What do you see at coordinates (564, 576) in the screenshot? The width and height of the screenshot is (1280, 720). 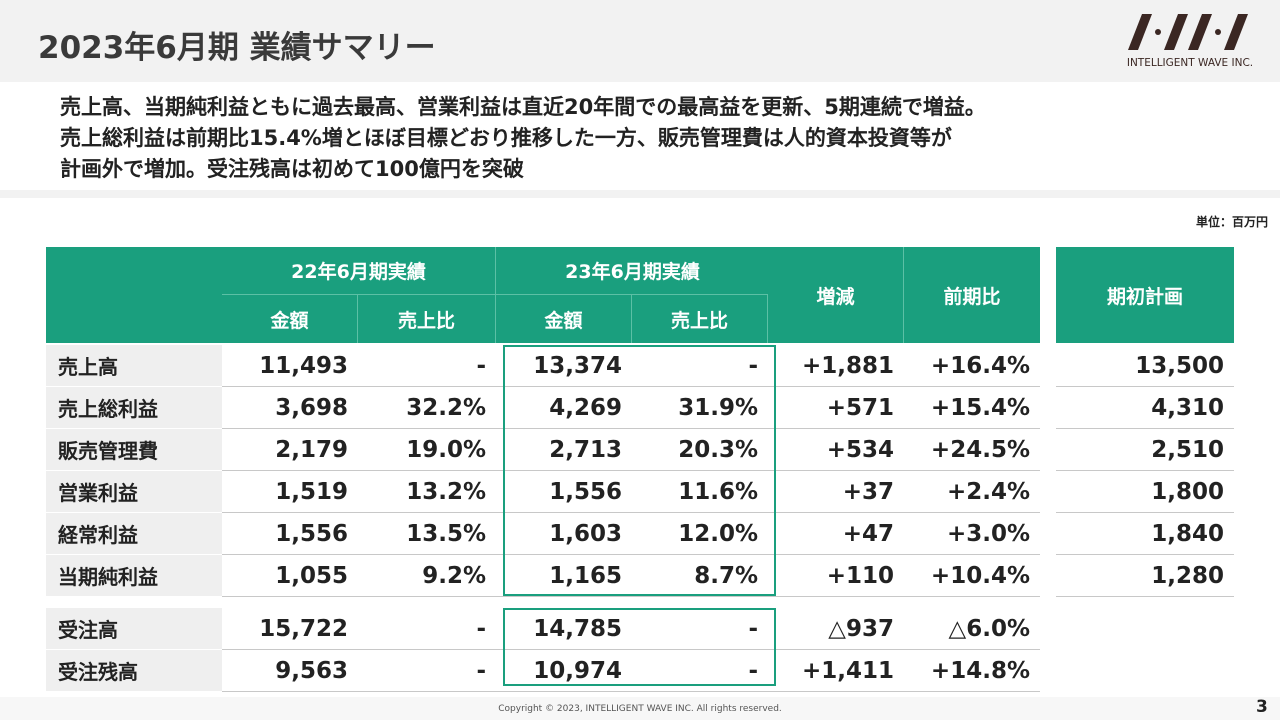 I see `cell: 1,165` at bounding box center [564, 576].